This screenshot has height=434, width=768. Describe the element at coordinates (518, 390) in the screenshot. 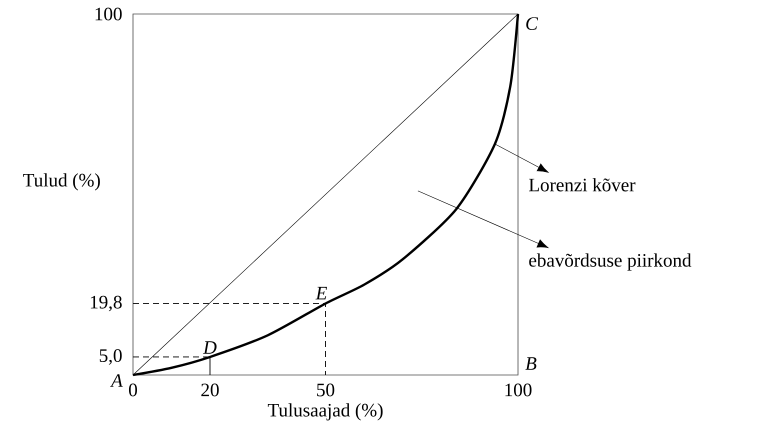

I see `x-tick-label: 100` at that location.